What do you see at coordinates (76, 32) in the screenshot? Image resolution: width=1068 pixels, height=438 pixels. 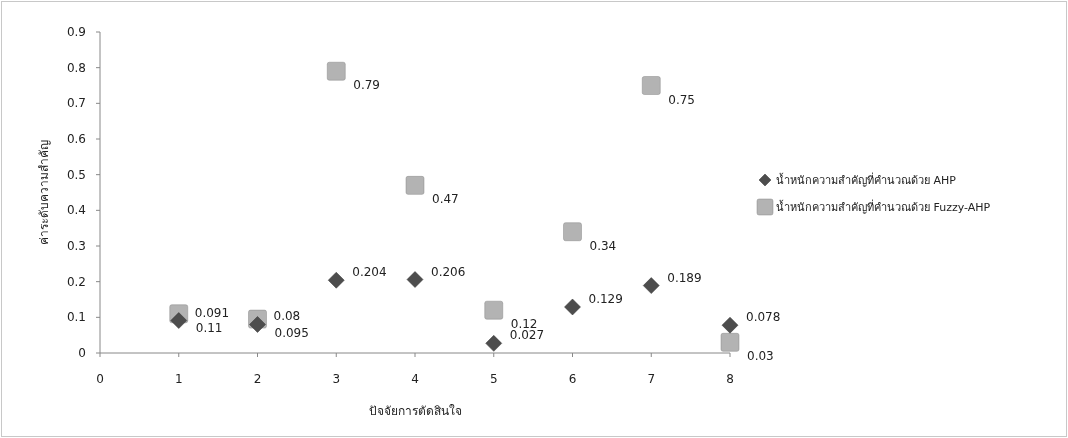 I see `y-tick-label: 0.9` at bounding box center [76, 32].